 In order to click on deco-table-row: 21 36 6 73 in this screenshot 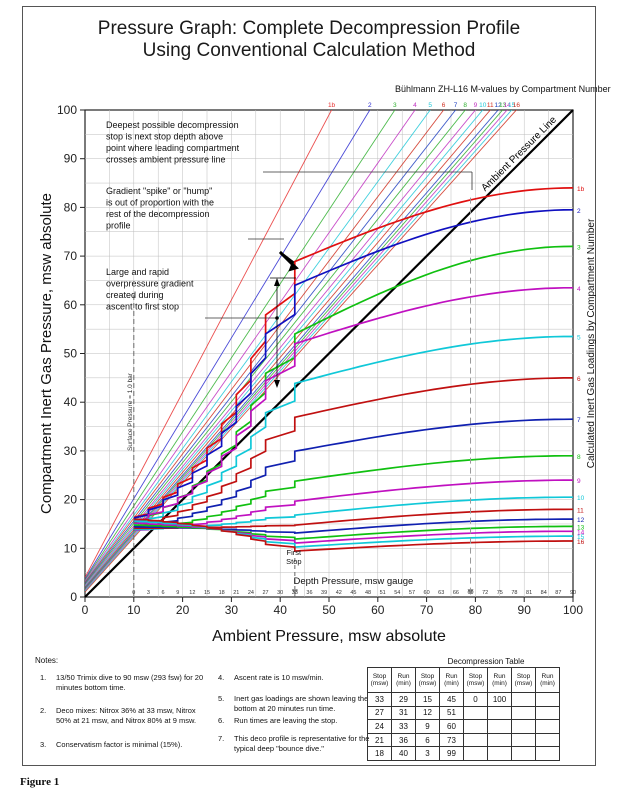, I will do `click(463, 740)`.